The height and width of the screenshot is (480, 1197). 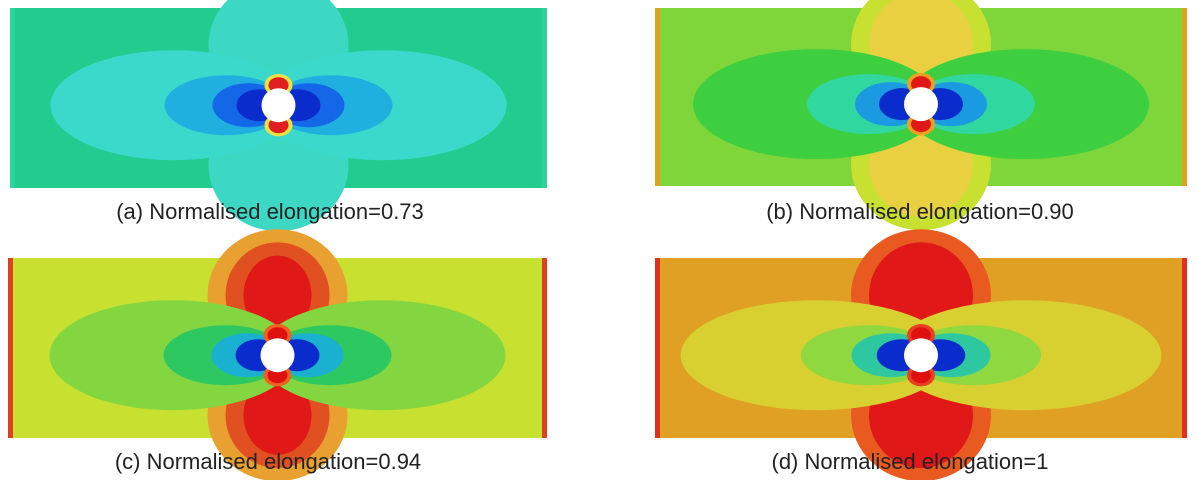 I want to click on caption: (b) Normalised elongation=0.90, so click(x=920, y=211).